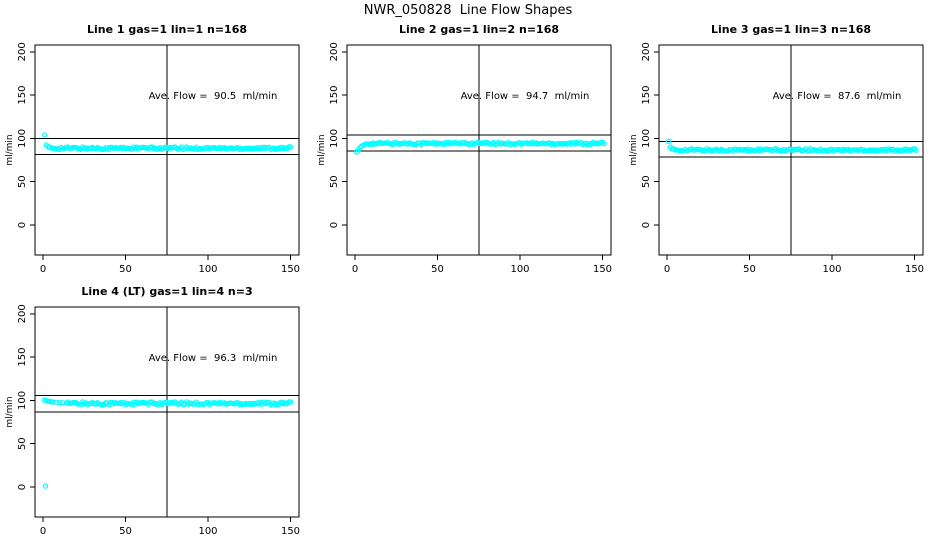 Image resolution: width=936 pixels, height=540 pixels. Describe the element at coordinates (468, 10) in the screenshot. I see `figure-title: NWR_050828 Line Flow Shapes` at that location.